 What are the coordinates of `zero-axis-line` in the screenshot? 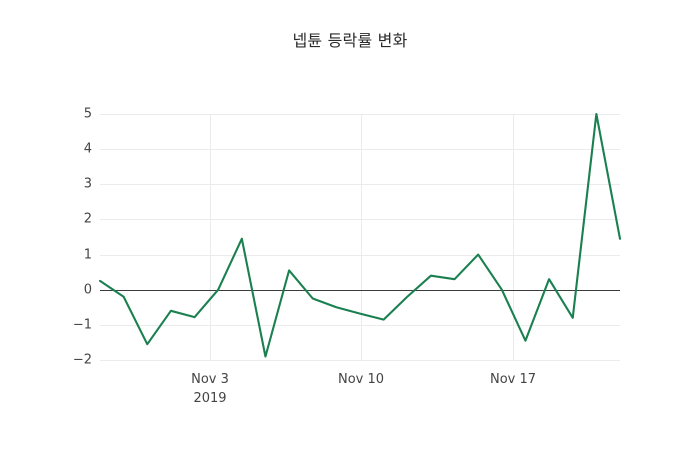 It's located at (360, 290).